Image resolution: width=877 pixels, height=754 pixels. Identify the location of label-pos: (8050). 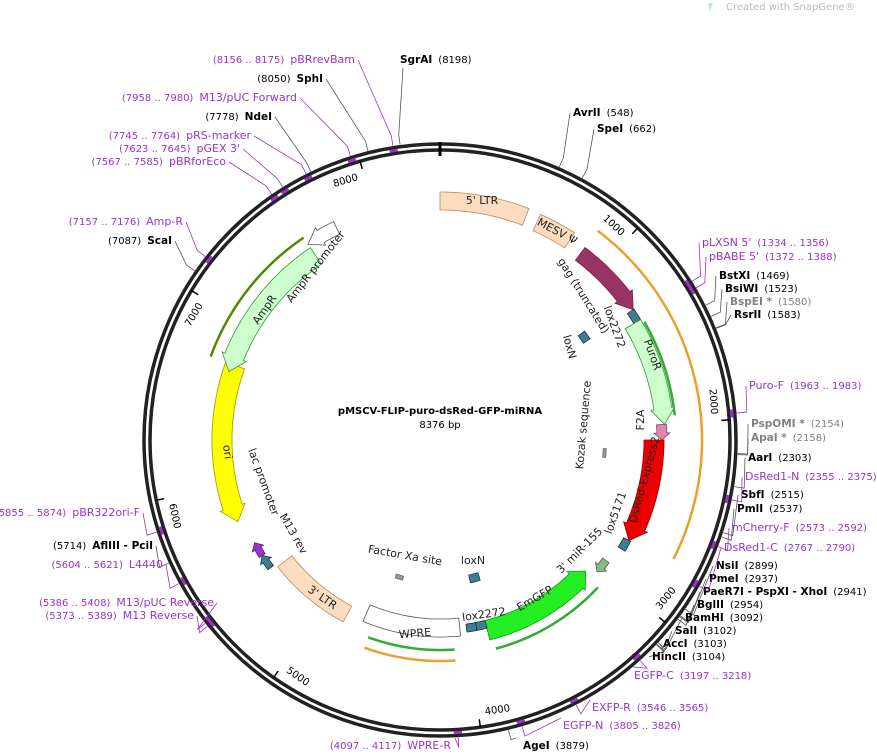
(273, 79).